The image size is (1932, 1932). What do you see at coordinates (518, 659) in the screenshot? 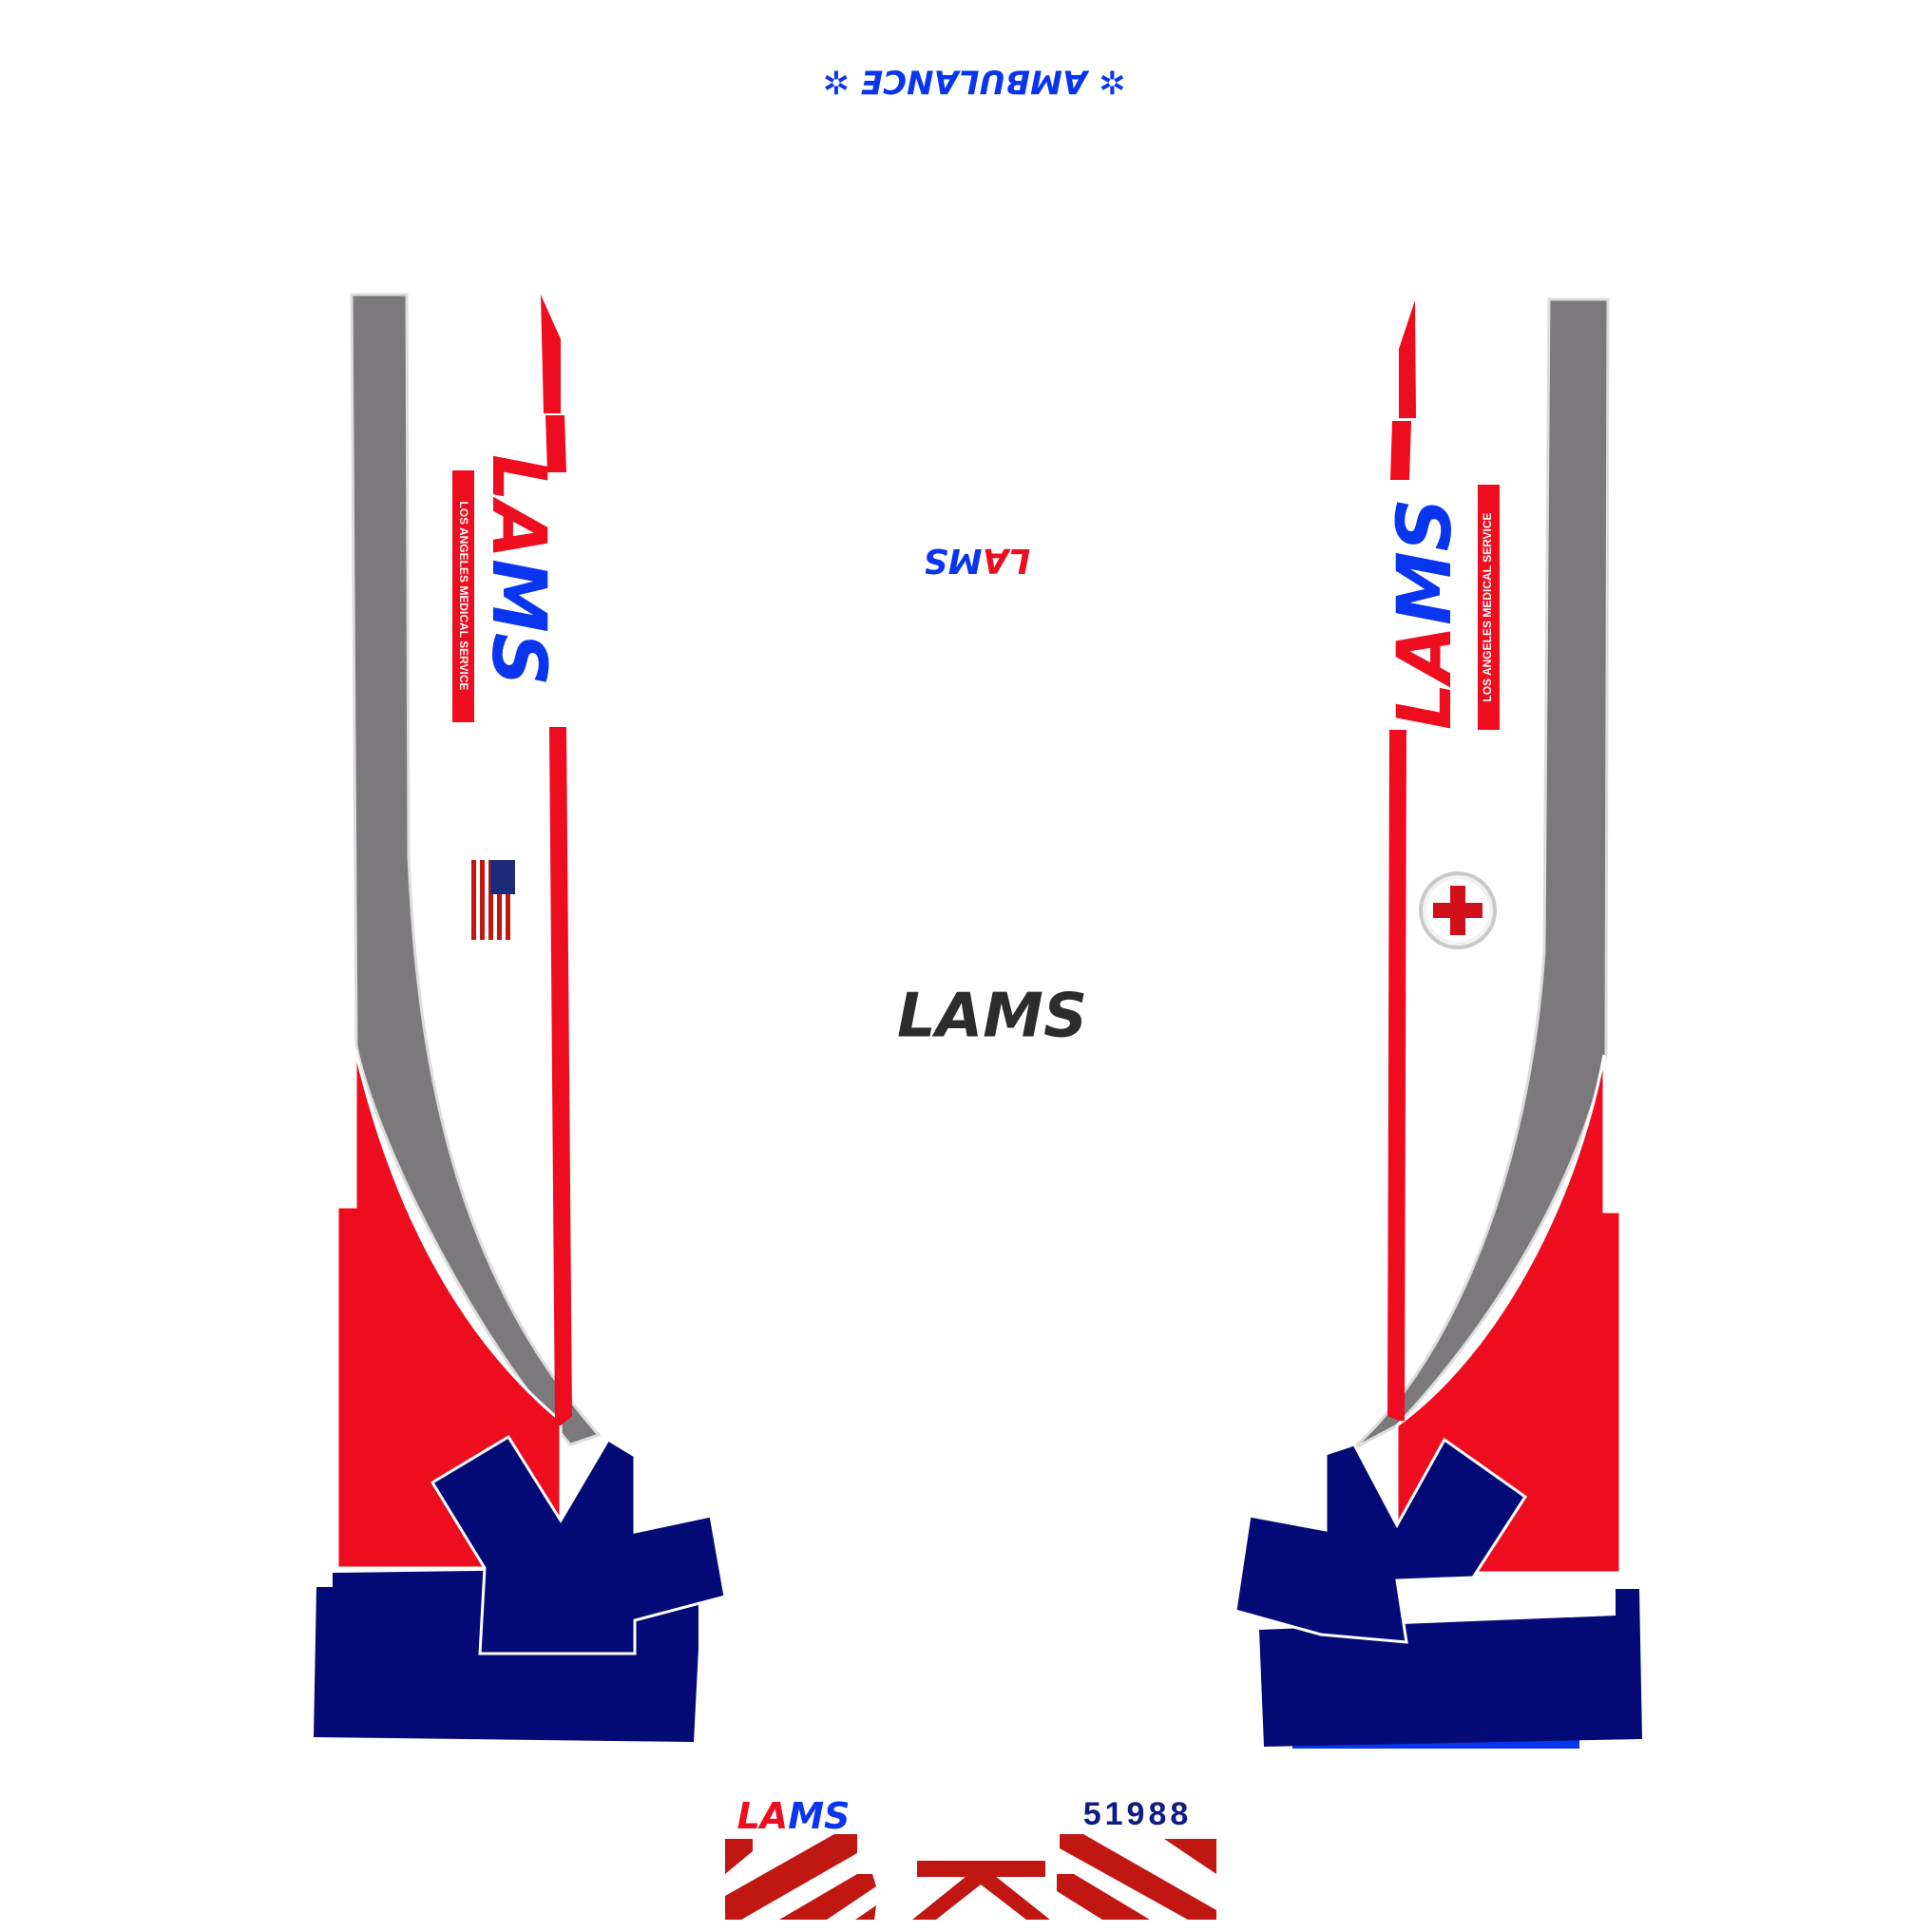
I see `left-logo-letter-s: S` at bounding box center [518, 659].